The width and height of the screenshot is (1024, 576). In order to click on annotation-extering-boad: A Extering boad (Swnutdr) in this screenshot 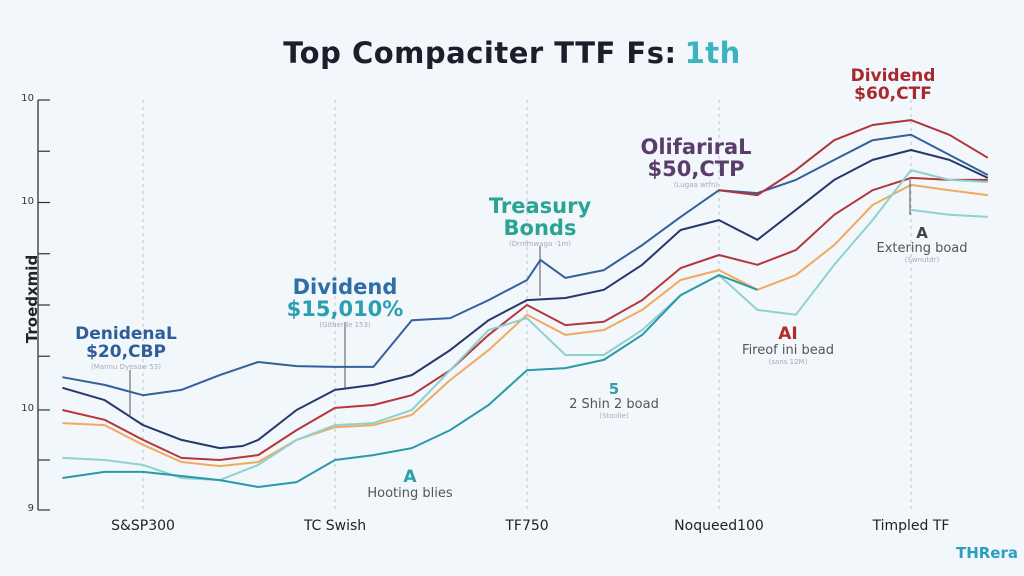, I will do `click(922, 244)`.